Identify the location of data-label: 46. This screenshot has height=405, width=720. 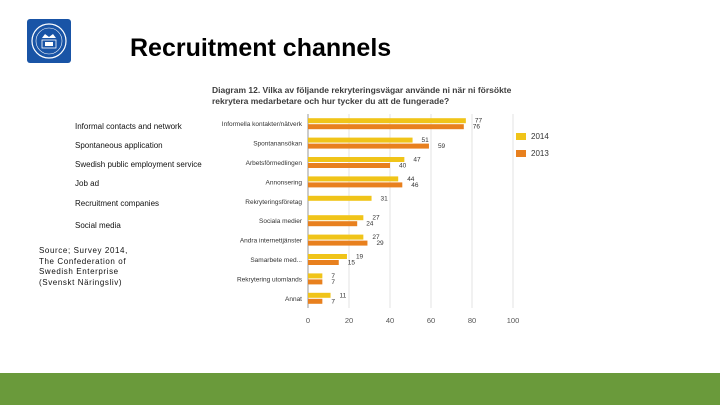
(415, 185).